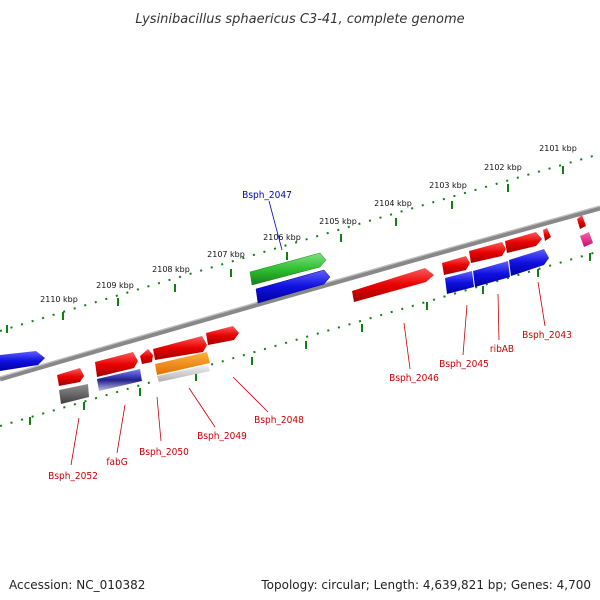  I want to click on scale-label-2105: 2105 kbp, so click(338, 221).